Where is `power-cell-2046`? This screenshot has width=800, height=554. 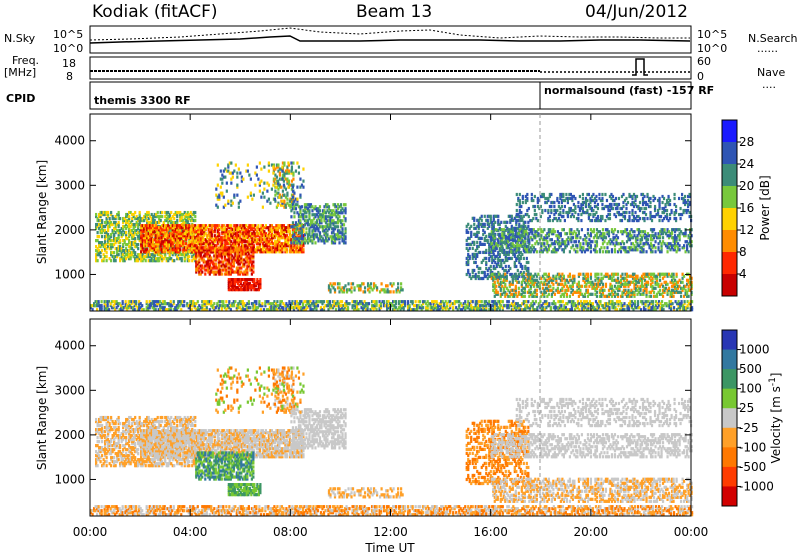 power-cell-2046 is located at coordinates (303, 232).